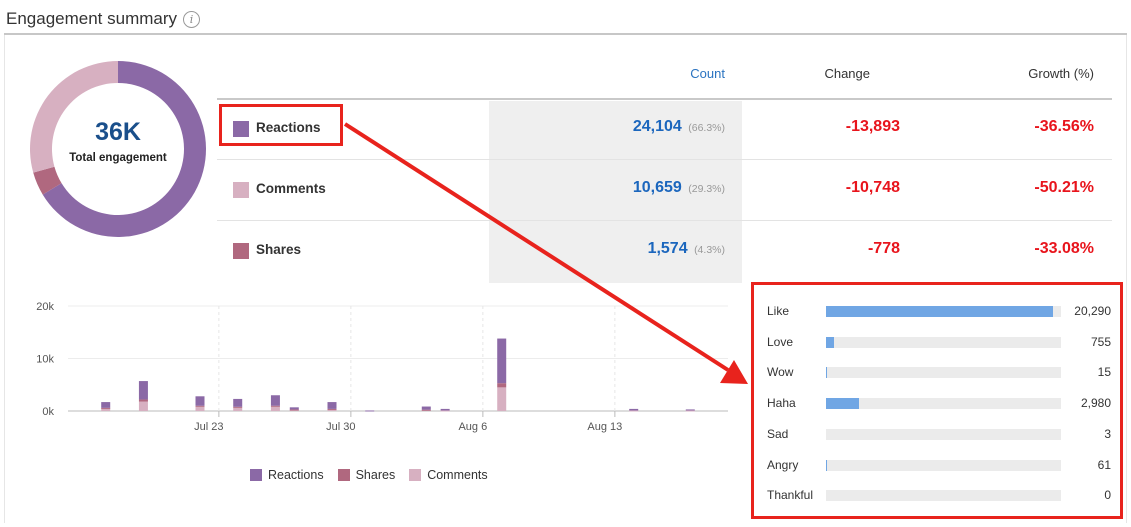 This screenshot has height=527, width=1131. What do you see at coordinates (1061, 73) in the screenshot?
I see `growth-header: Growth (%)` at bounding box center [1061, 73].